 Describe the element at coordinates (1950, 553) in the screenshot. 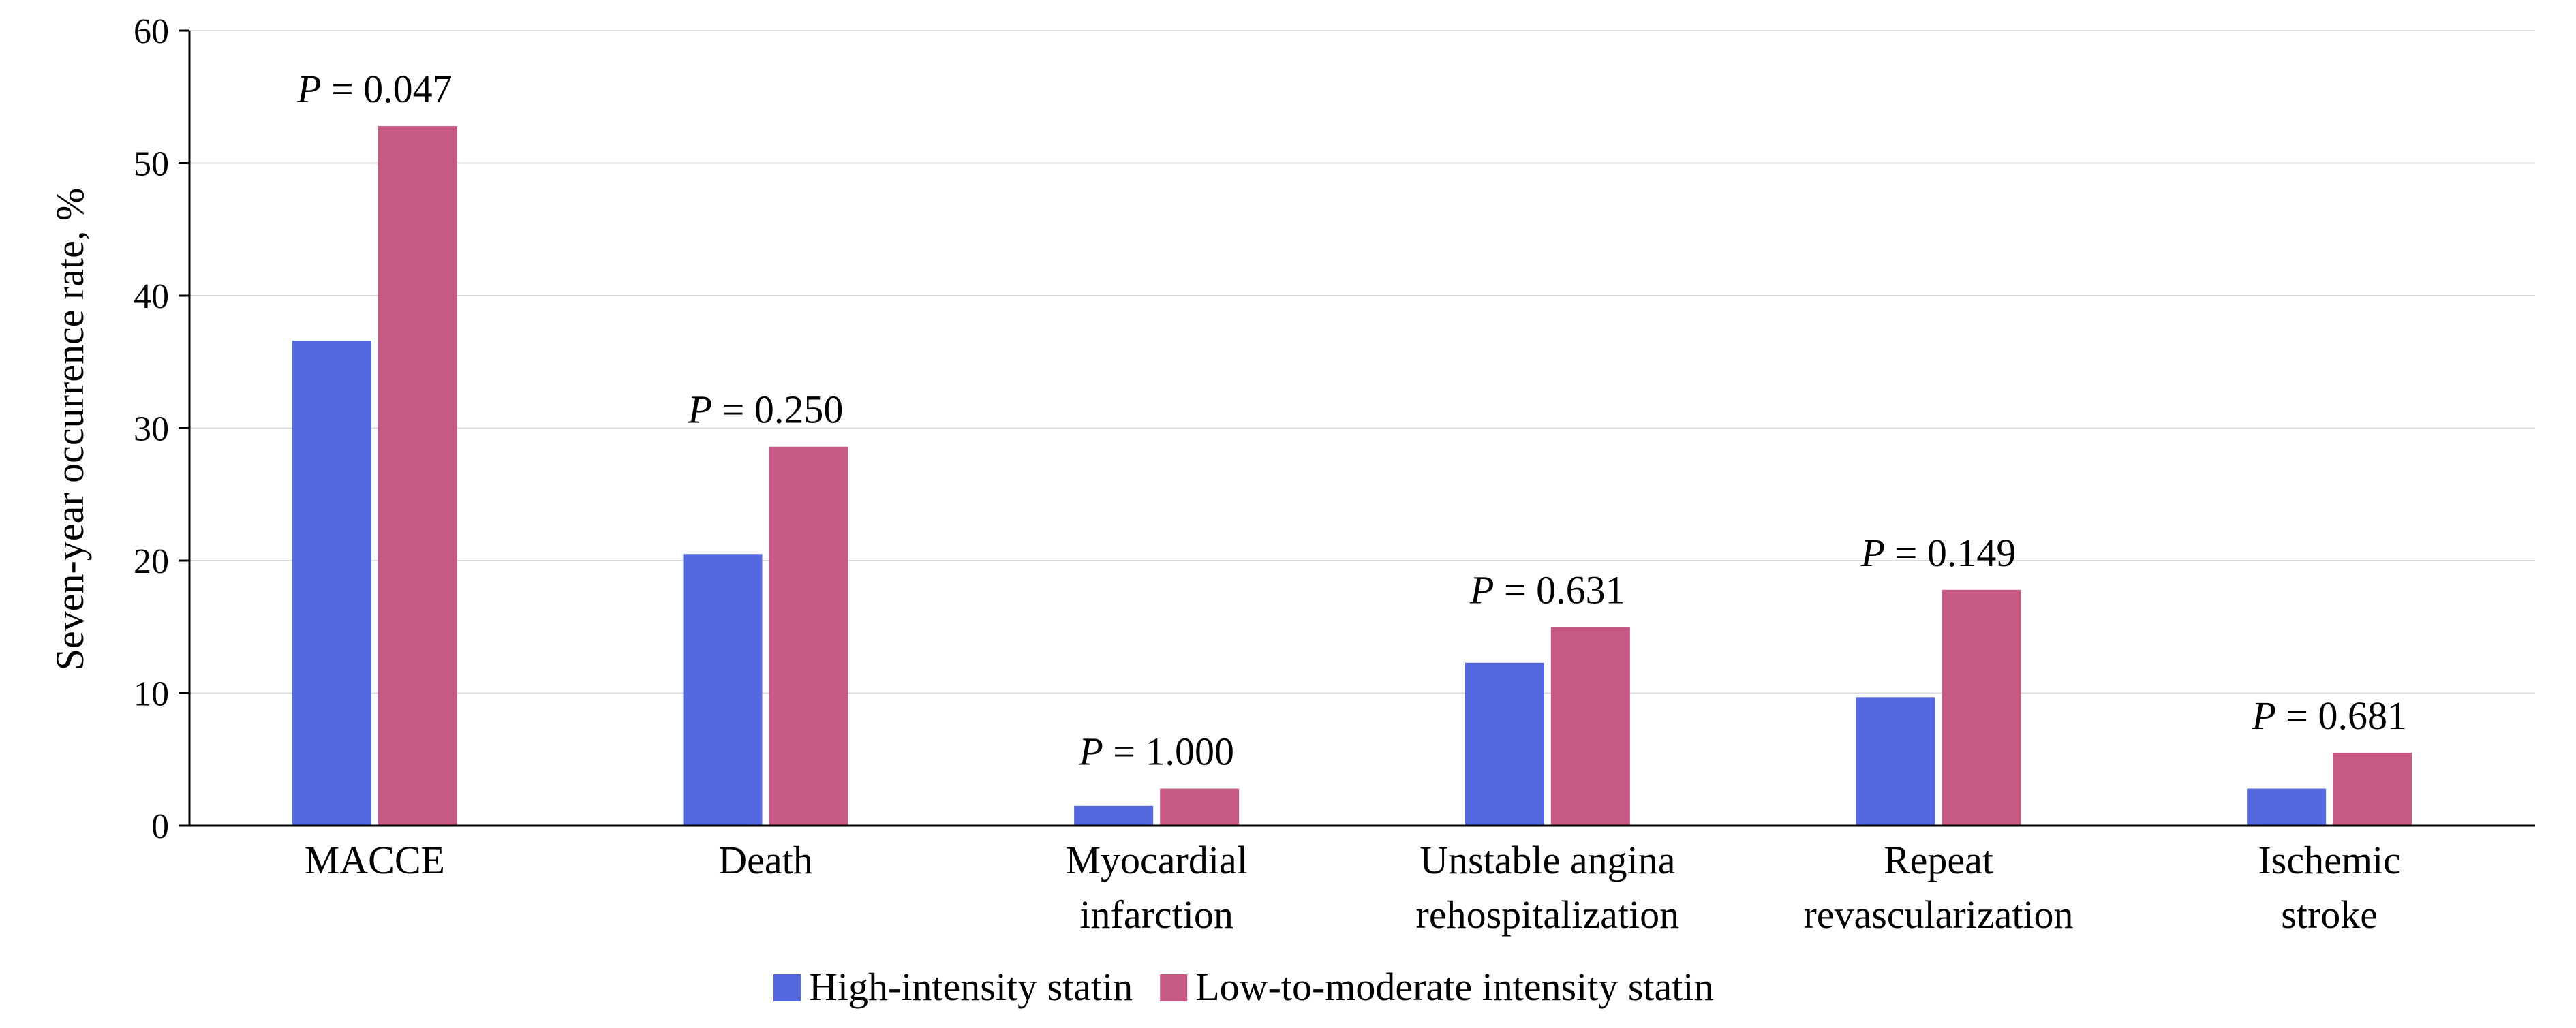

I see `p-value: = 0.149` at that location.